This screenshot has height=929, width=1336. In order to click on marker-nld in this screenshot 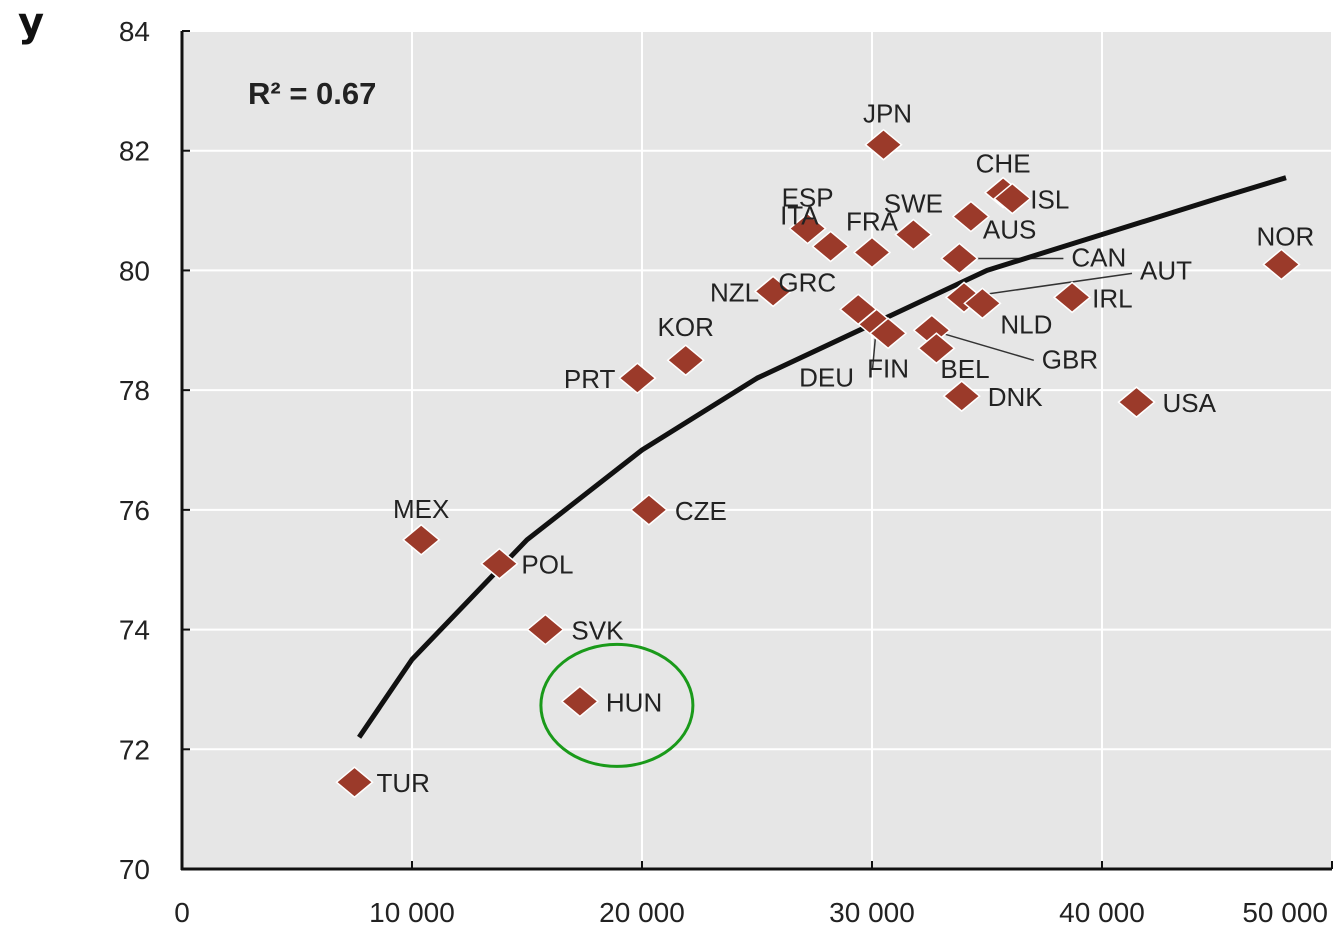, I will do `click(982, 303)`.